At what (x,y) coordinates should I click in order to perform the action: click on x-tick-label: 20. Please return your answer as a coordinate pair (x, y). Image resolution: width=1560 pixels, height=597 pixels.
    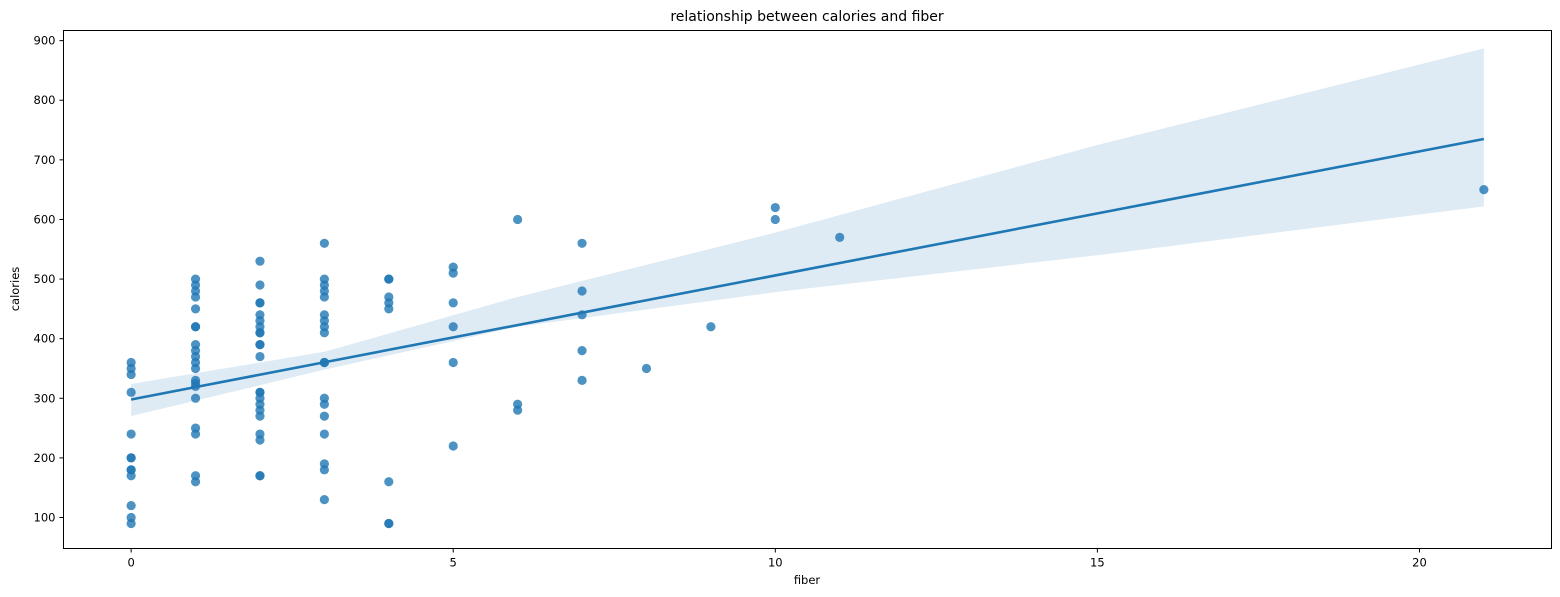
    Looking at the image, I should click on (1419, 563).